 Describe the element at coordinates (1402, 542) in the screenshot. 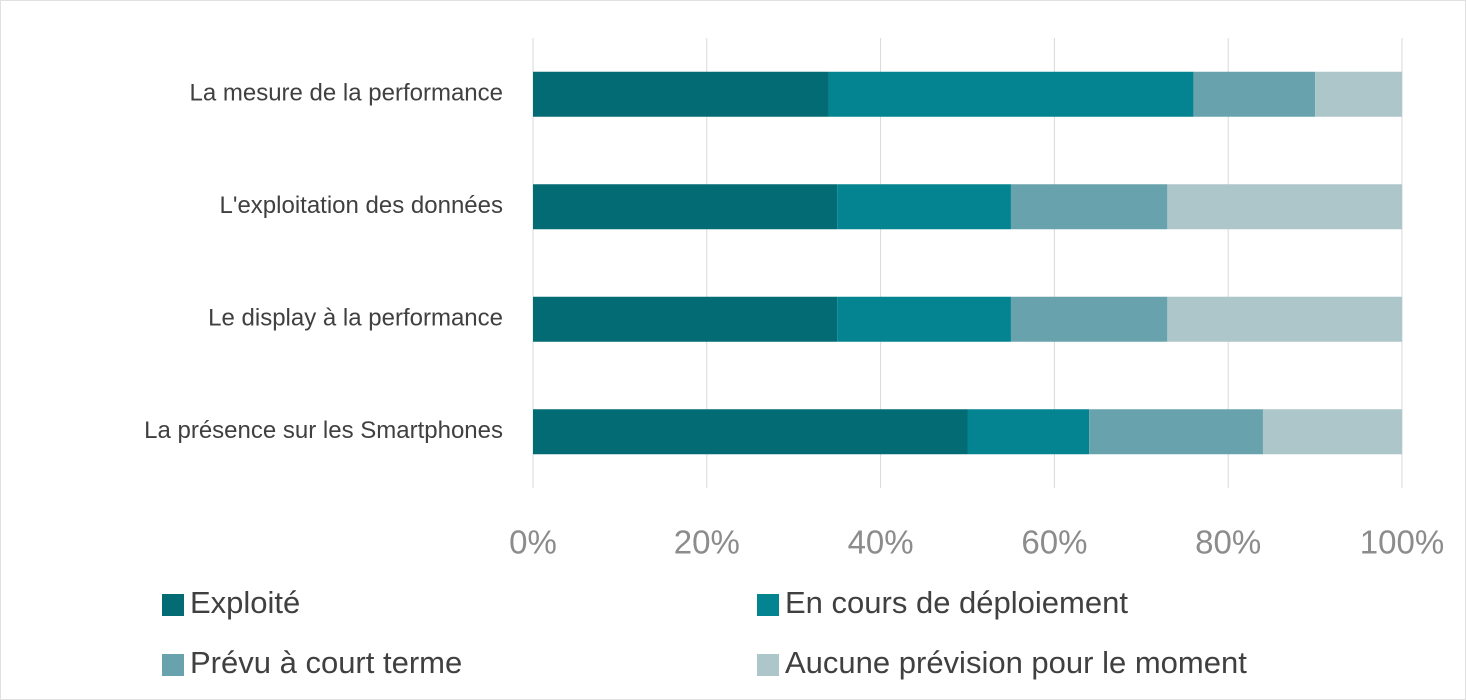

I see `x-tick-label: 100%` at that location.